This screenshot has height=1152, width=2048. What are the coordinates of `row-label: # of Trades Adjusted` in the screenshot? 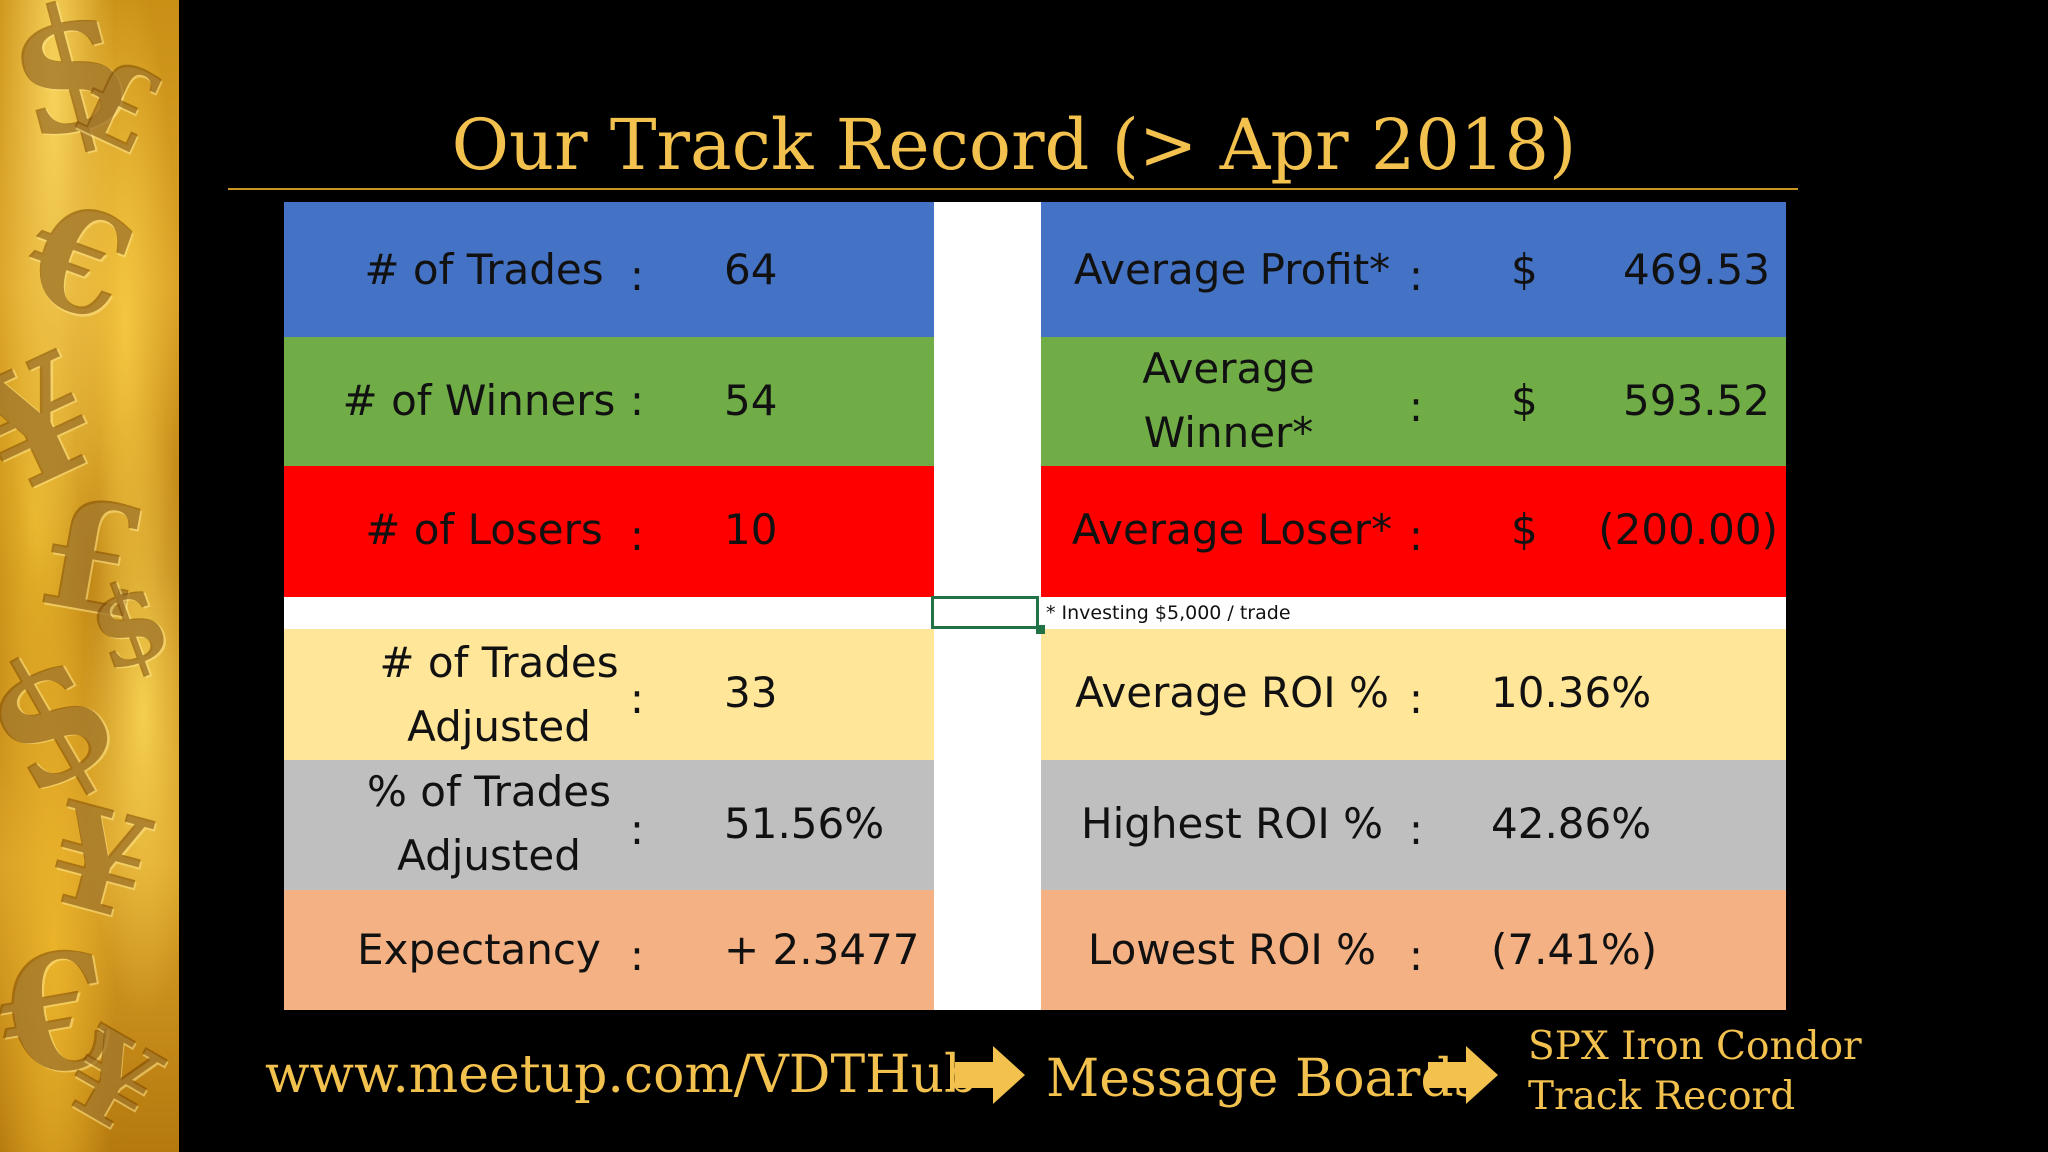 It's located at (499, 694).